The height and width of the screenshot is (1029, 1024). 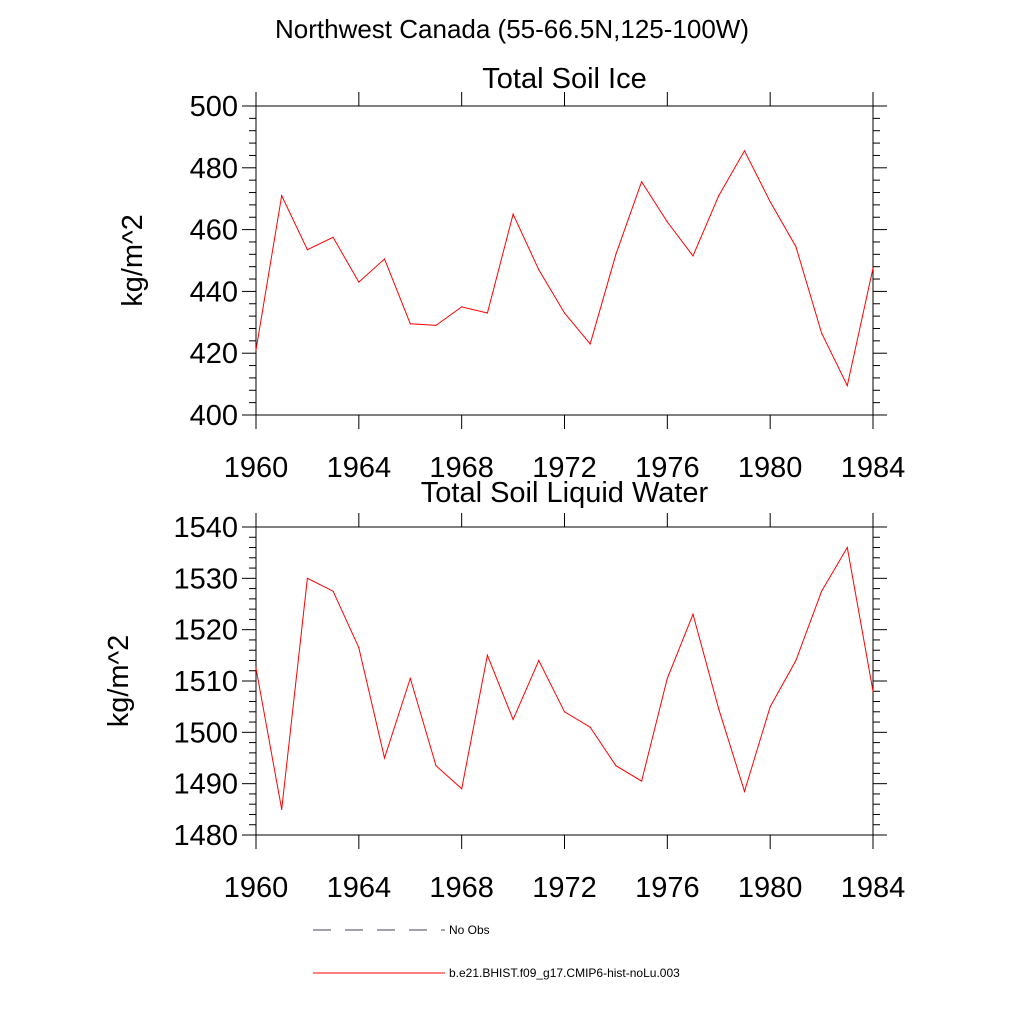 What do you see at coordinates (214, 107) in the screenshot?
I see `panel1-ytick-label: 500` at bounding box center [214, 107].